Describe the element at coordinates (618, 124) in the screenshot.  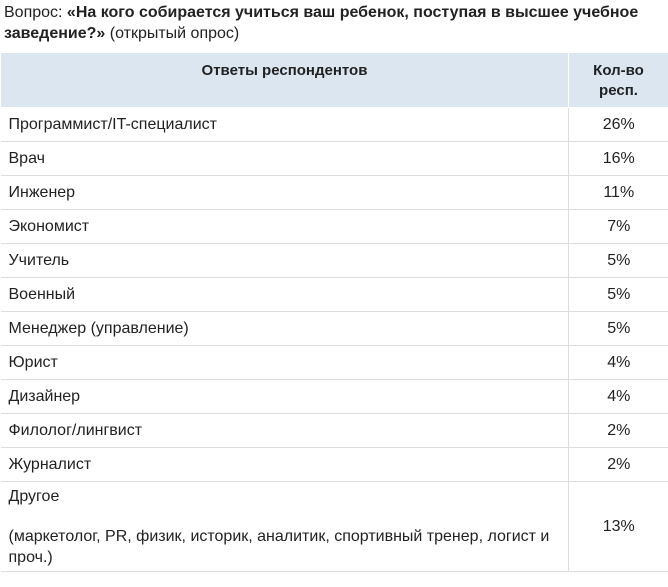
I see `answer-value: 26%` at that location.